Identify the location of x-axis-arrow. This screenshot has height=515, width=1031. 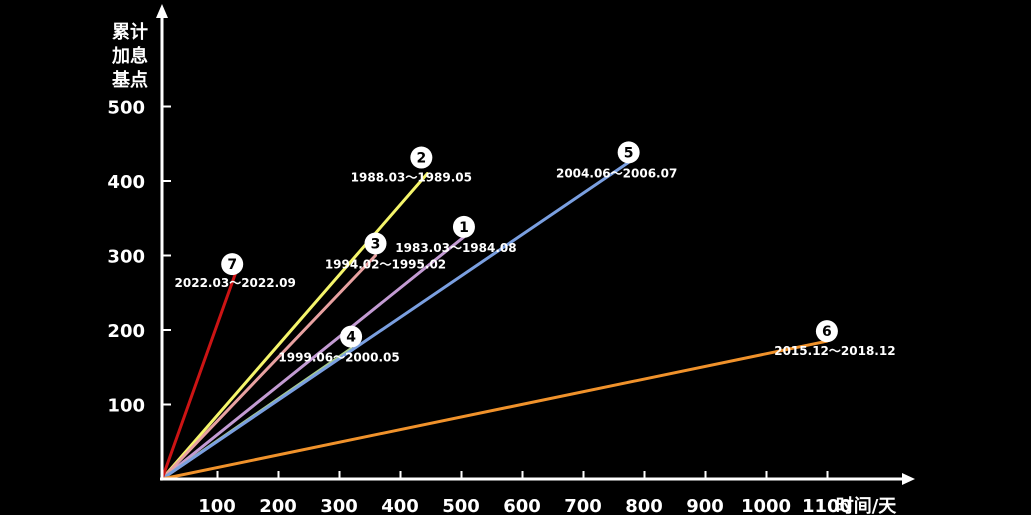
(908, 479).